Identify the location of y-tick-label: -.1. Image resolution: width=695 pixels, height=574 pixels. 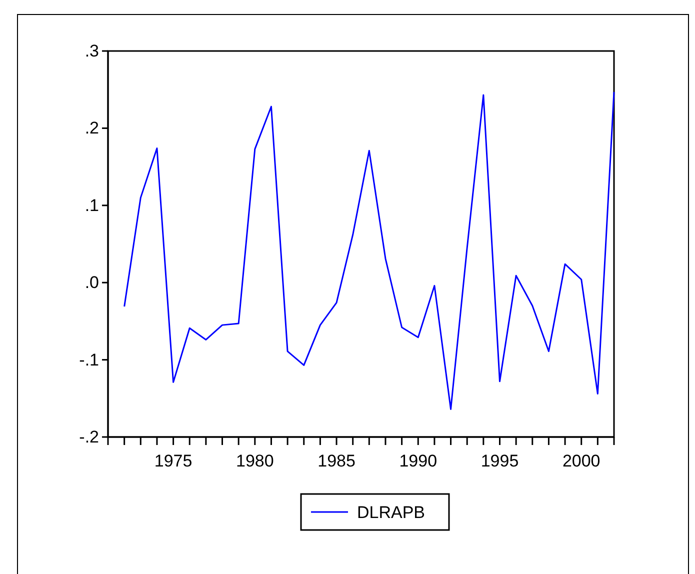
(89, 360).